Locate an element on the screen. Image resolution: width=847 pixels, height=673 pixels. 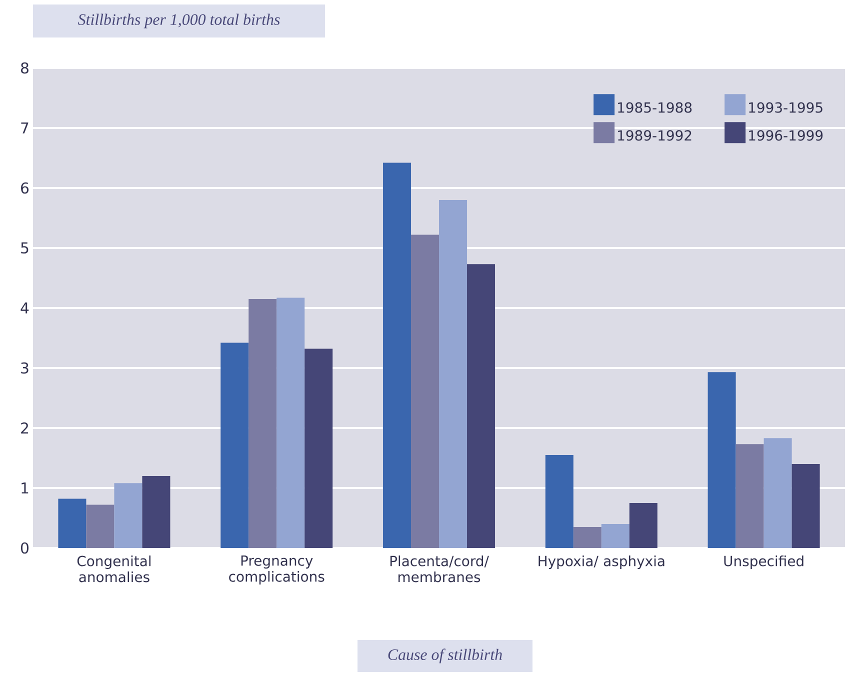
legend-label: 1989-1992 is located at coordinates (655, 135).